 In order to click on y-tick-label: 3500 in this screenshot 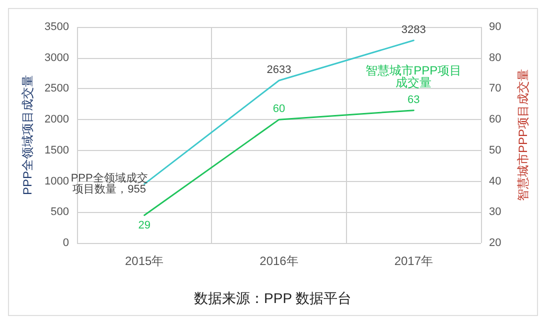, I will do `click(56, 27)`.